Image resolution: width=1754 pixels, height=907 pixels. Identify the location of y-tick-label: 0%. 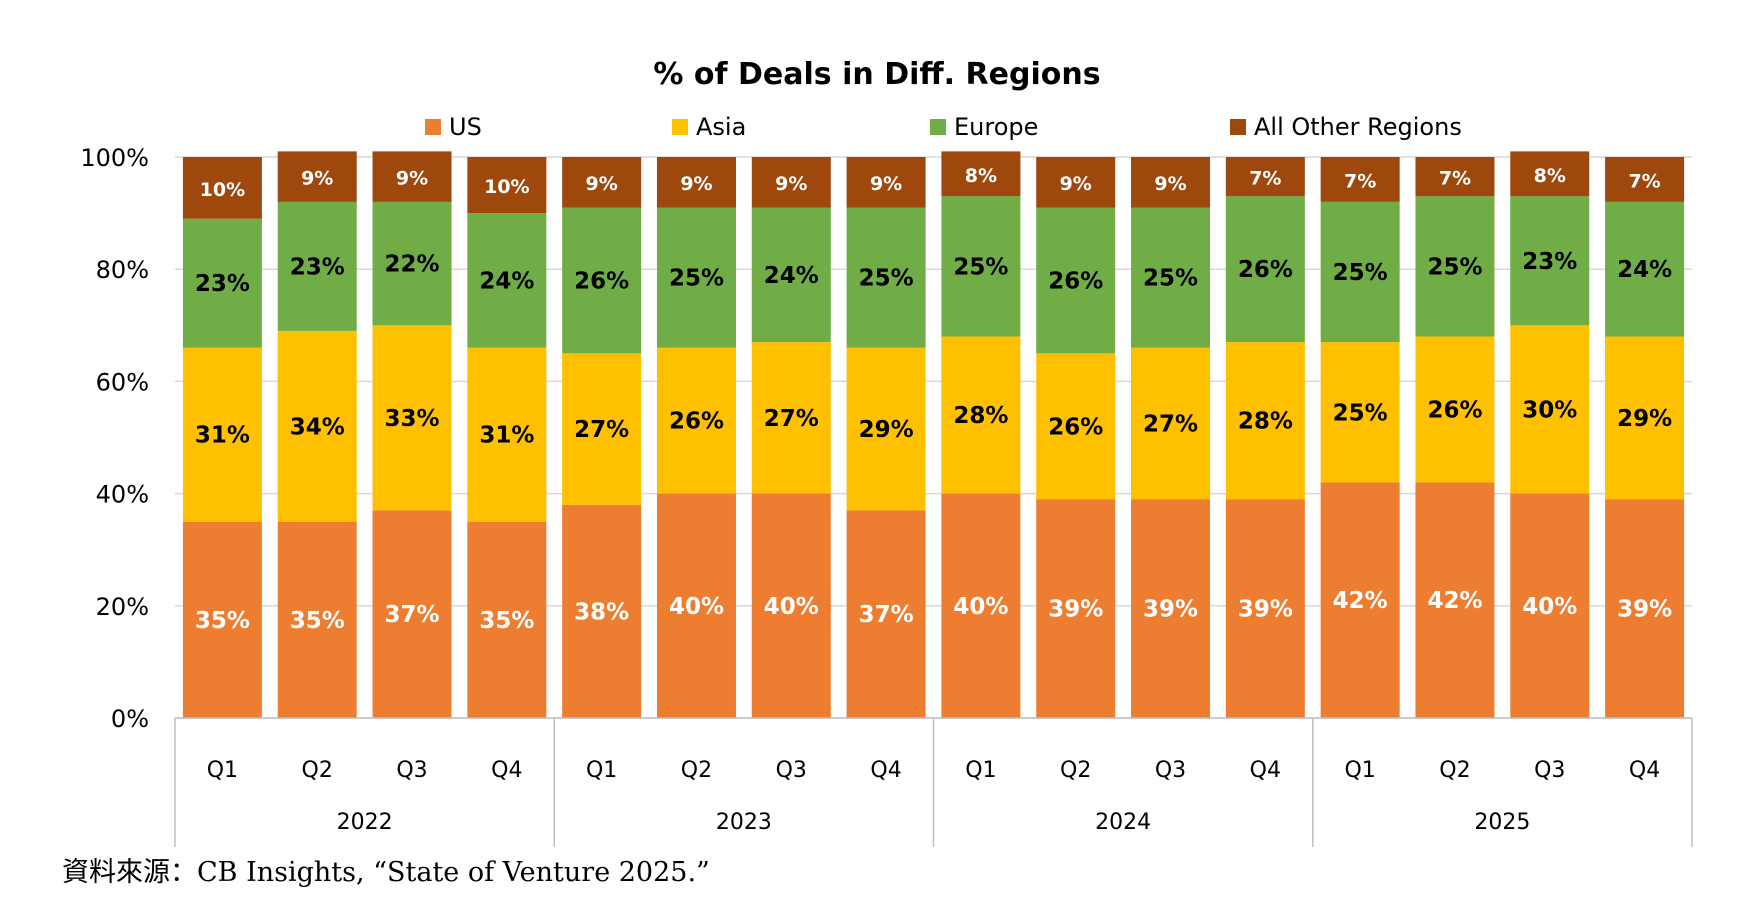
(130, 719).